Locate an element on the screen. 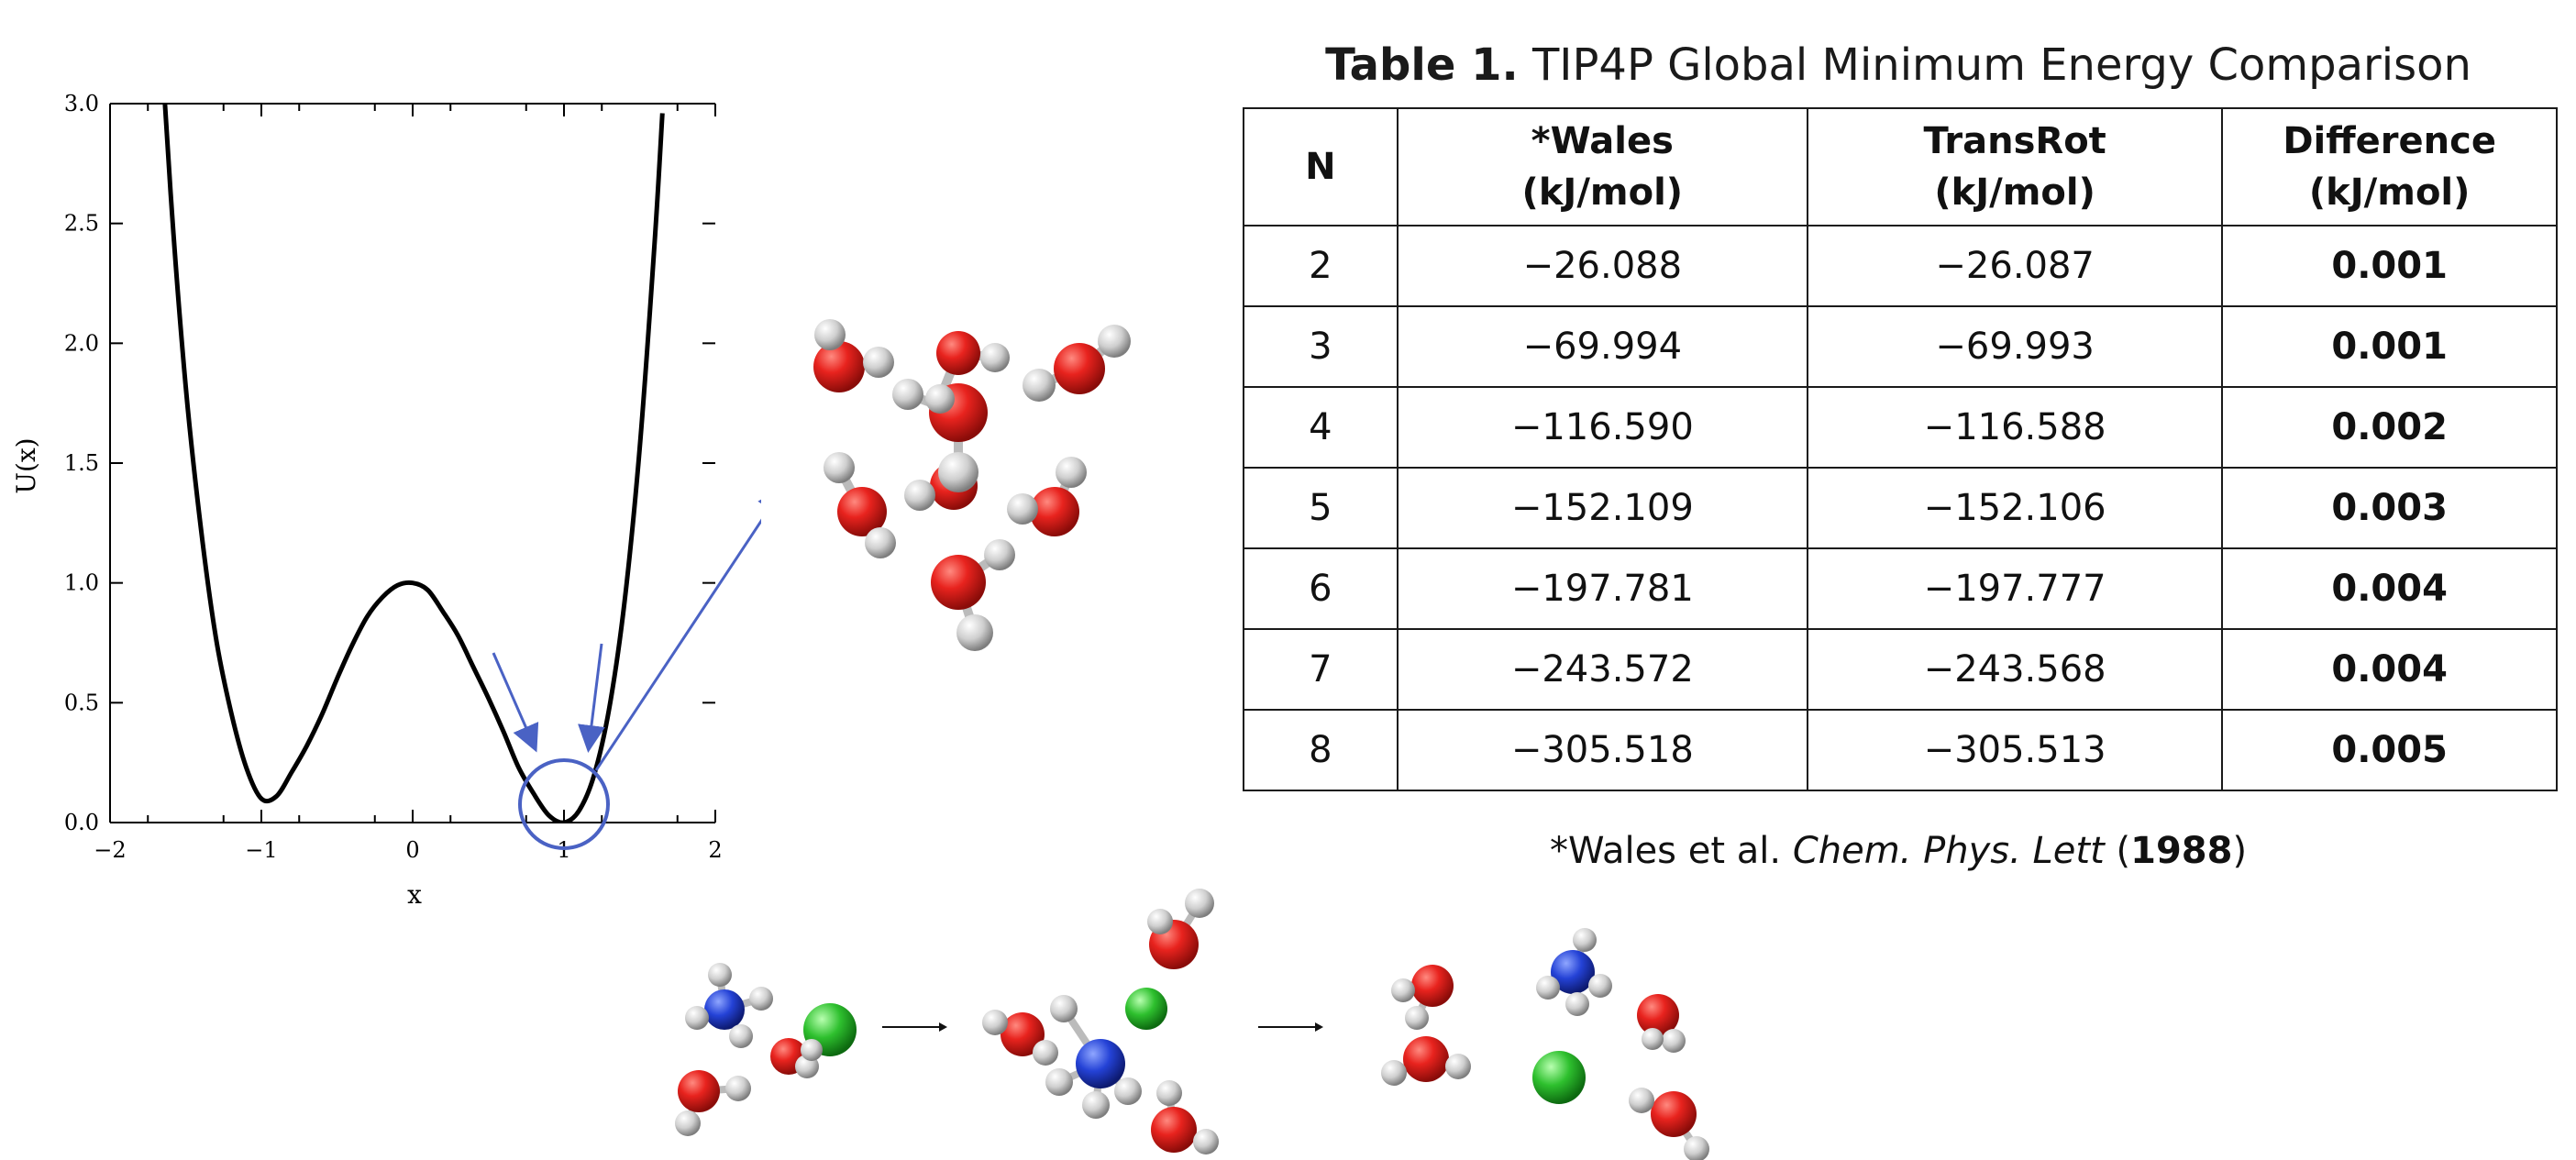 This screenshot has height=1160, width=2576. arrow-right is located at coordinates (591, 698).